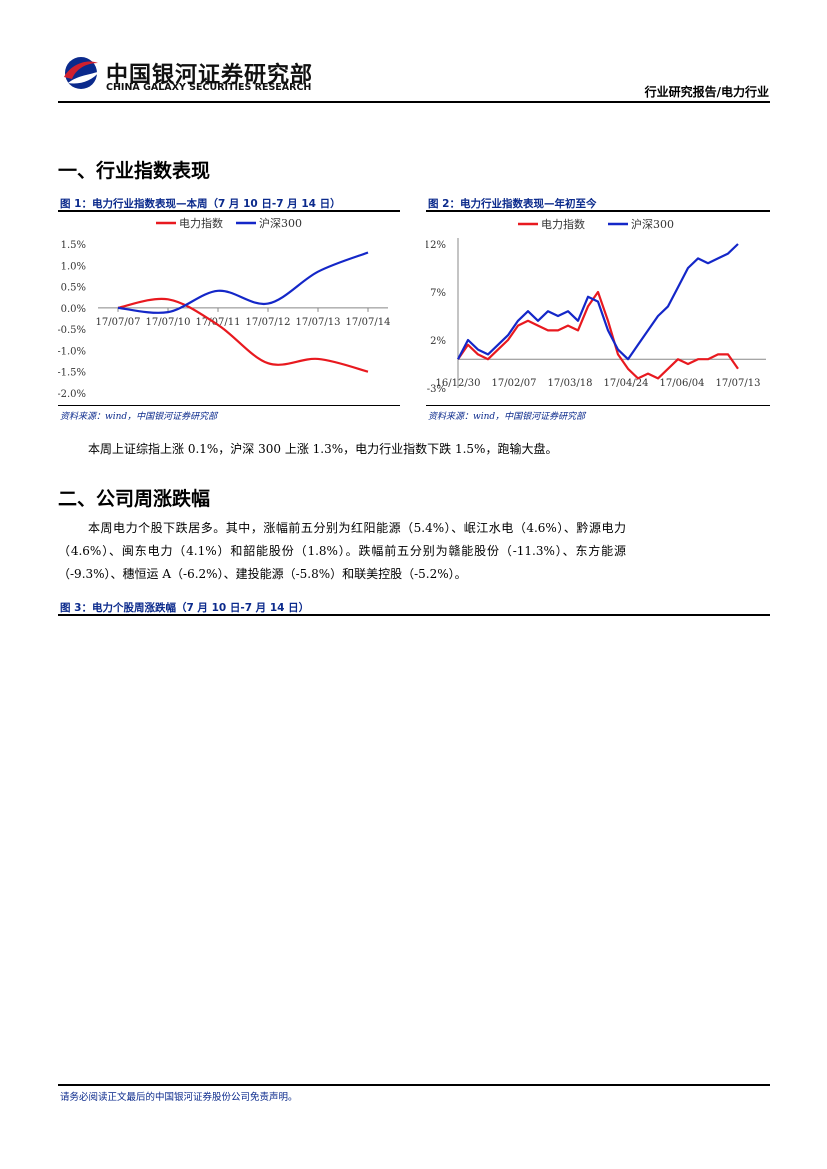 The width and height of the screenshot is (827, 1169). What do you see at coordinates (82, 73) in the screenshot?
I see `logo-emblem` at bounding box center [82, 73].